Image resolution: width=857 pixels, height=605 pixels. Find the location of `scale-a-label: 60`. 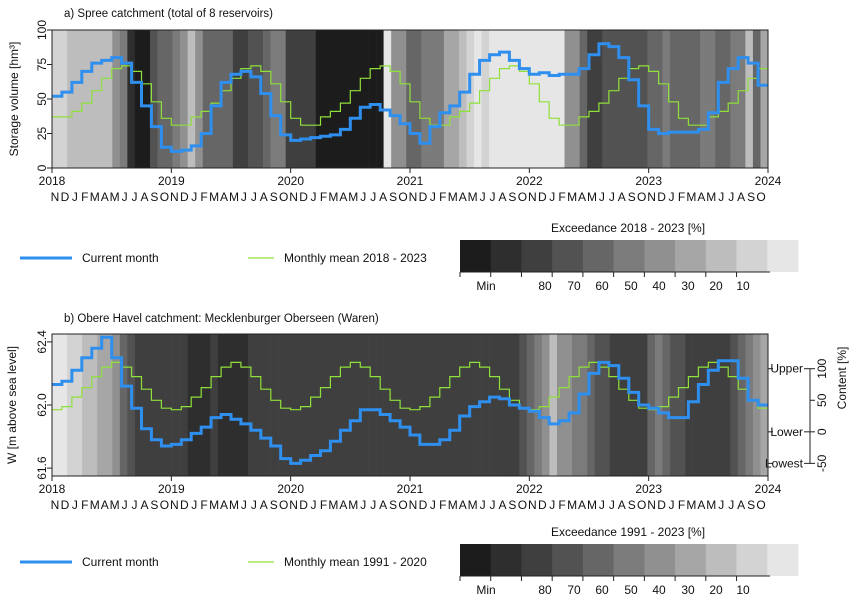

scale-a-label: 60 is located at coordinates (602, 286).